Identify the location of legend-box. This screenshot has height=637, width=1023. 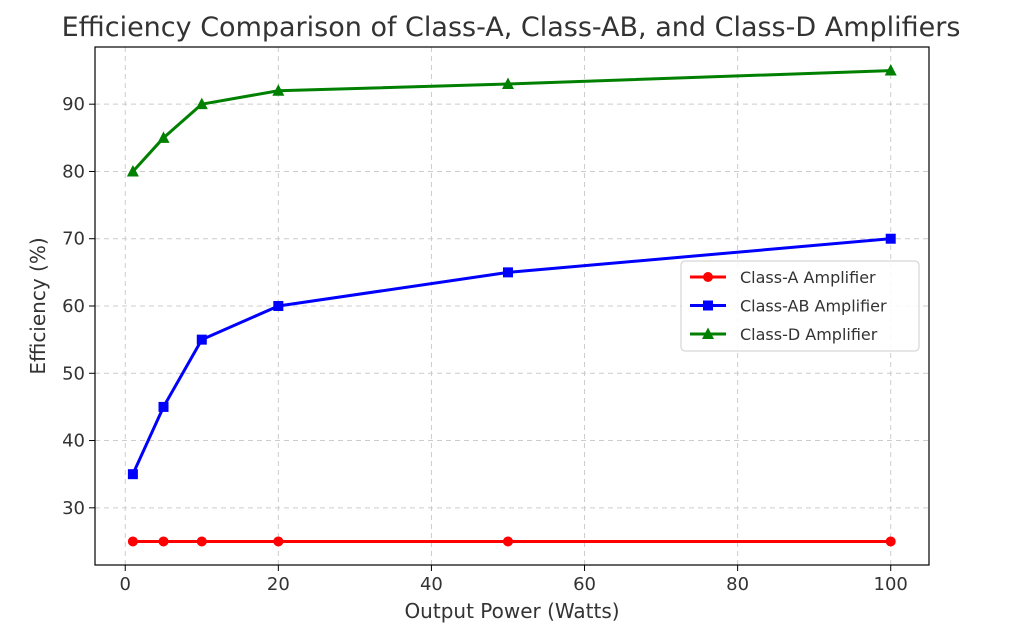
(800, 306).